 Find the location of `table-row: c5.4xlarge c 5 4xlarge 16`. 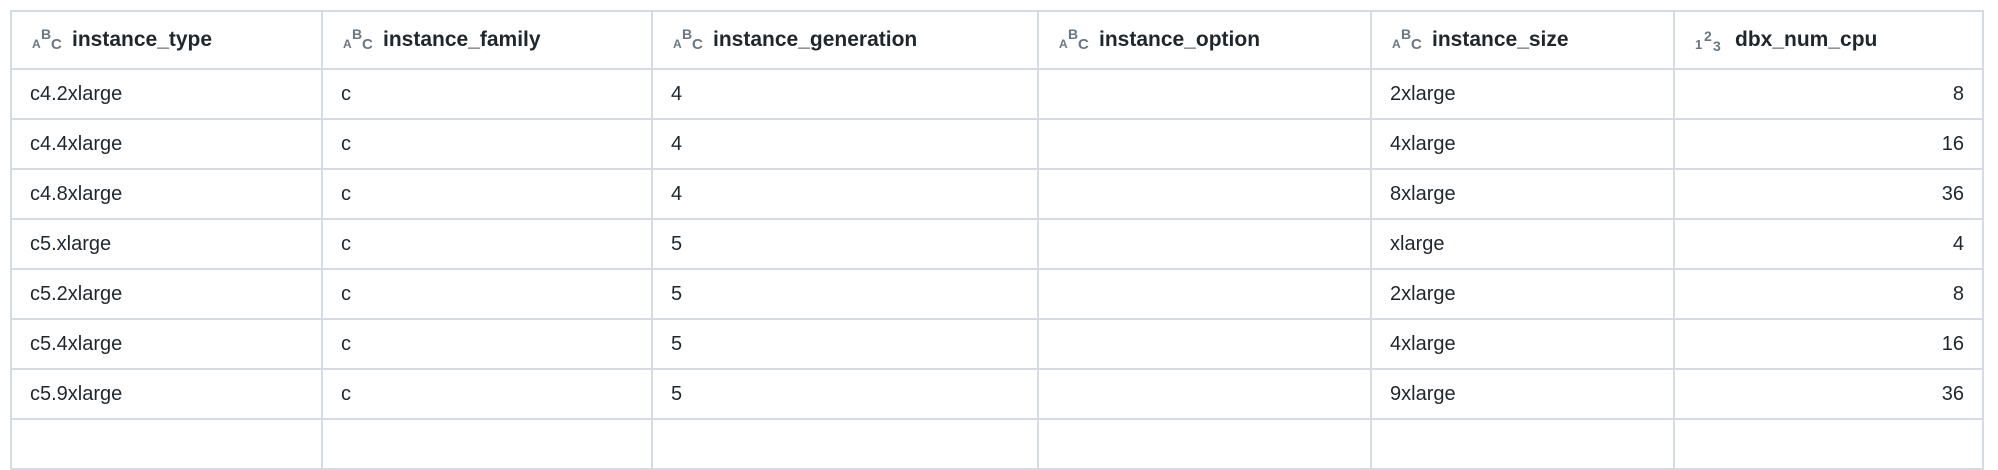

table-row: c5.4xlarge c 5 4xlarge 16 is located at coordinates (997, 345).